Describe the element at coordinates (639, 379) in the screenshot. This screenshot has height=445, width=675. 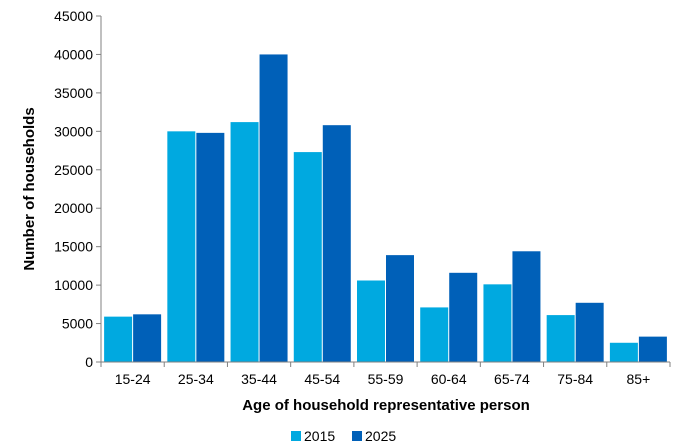
I see `x-tick-label: 85+` at that location.